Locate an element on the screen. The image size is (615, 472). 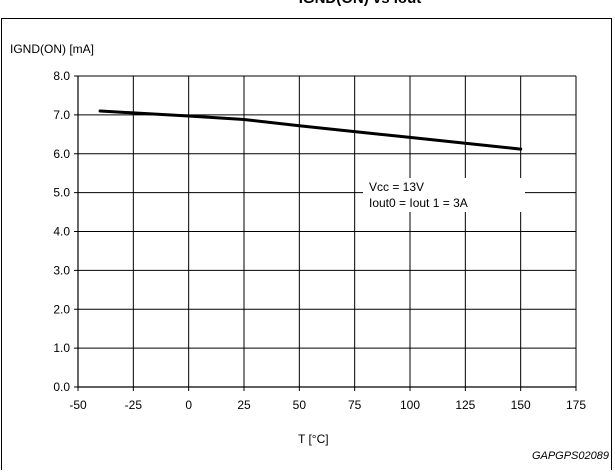
x-tick-label: -25 is located at coordinates (134, 405).